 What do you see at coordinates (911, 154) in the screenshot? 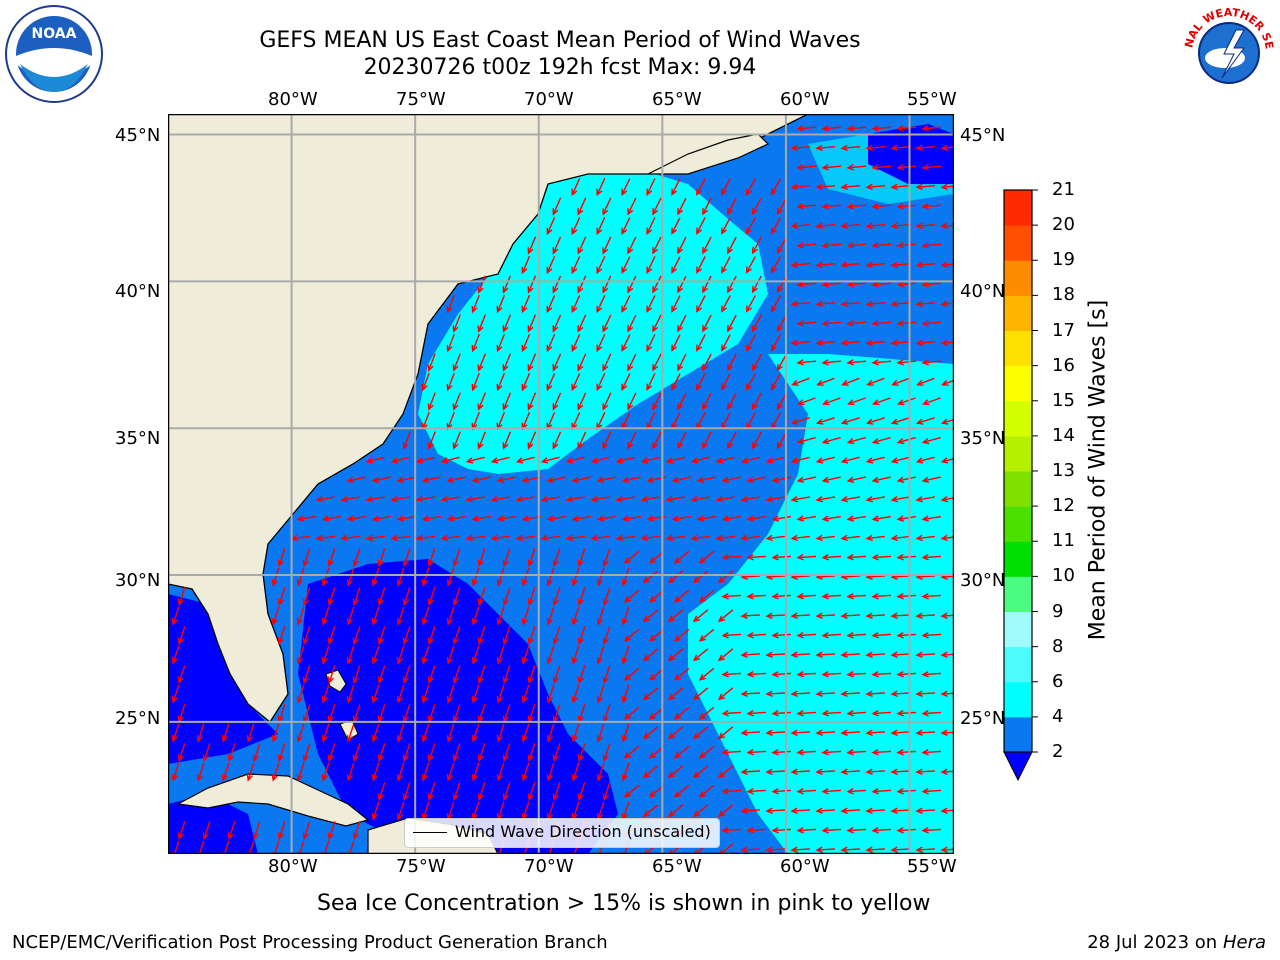
I see `wave-period-region-below-2-ne` at bounding box center [911, 154].